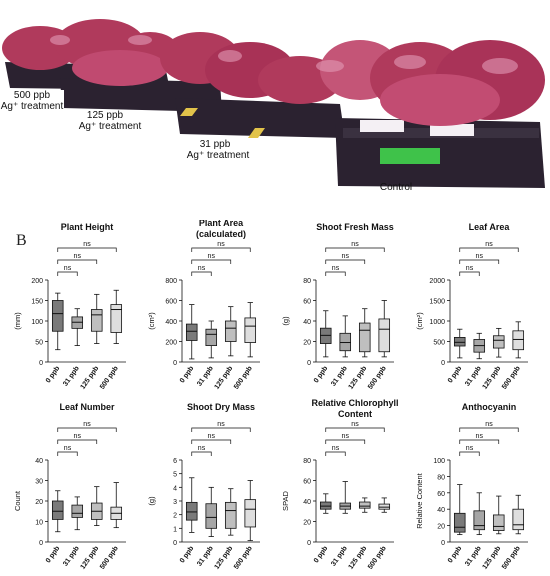 This screenshot has height=576, width=550. I want to click on panel-b-label: B, so click(21, 240).